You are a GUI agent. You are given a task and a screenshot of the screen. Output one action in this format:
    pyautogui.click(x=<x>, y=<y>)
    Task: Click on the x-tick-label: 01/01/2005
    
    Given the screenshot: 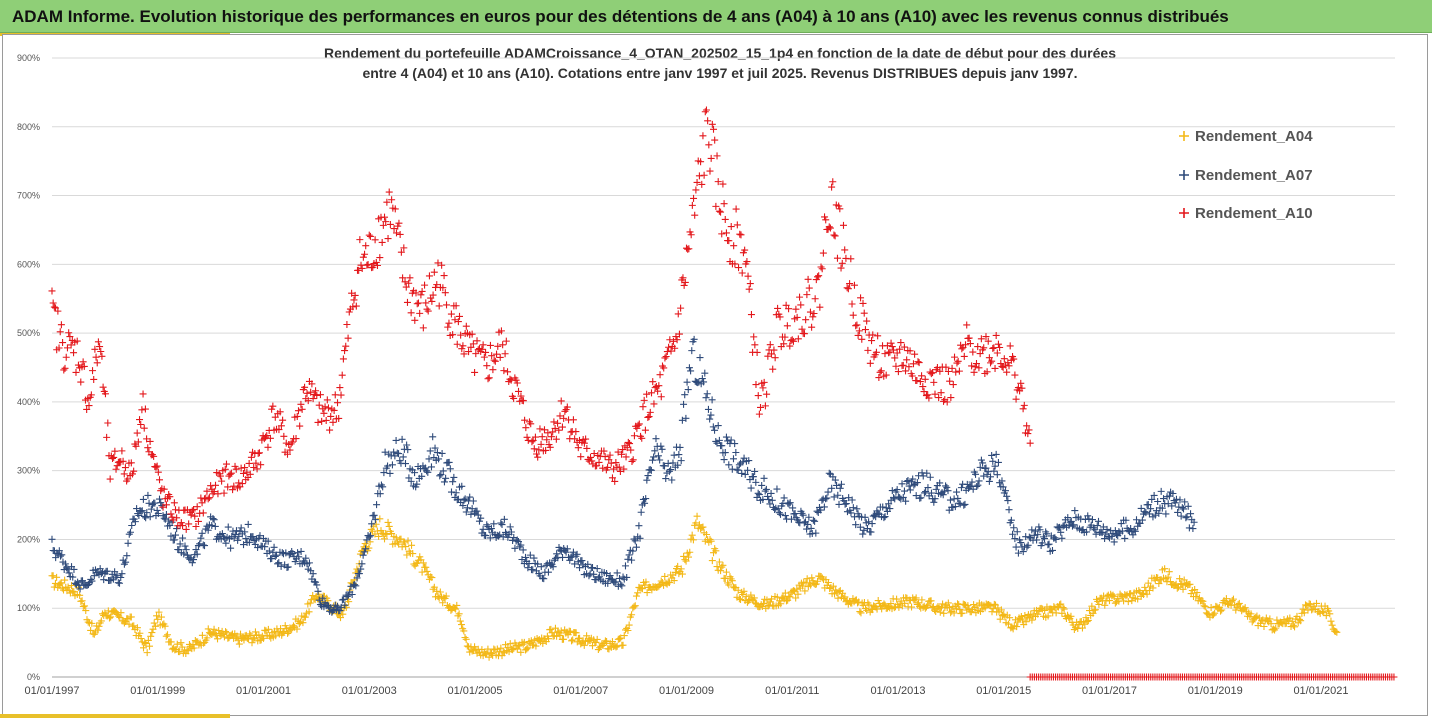 What is the action you would take?
    pyautogui.click(x=474, y=691)
    